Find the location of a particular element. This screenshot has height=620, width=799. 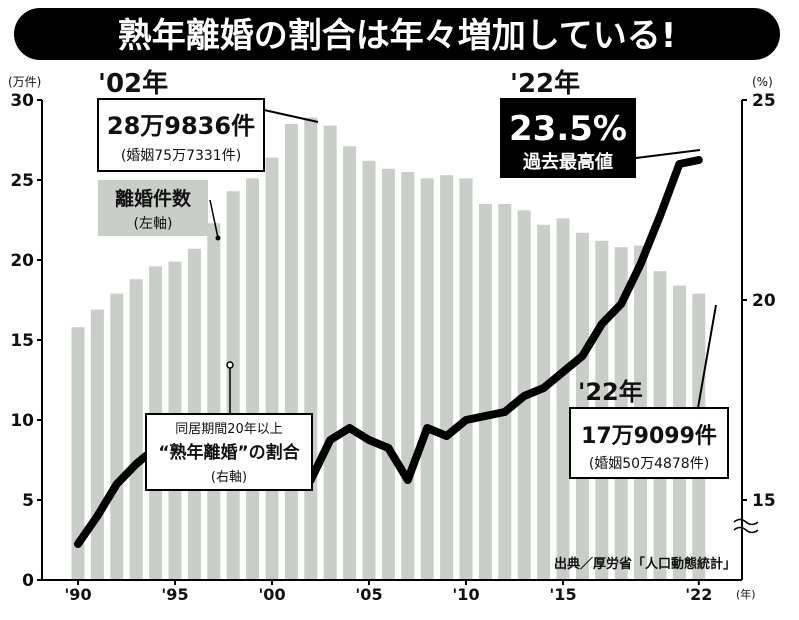

peak-year-label: '02年 is located at coordinates (133, 83).